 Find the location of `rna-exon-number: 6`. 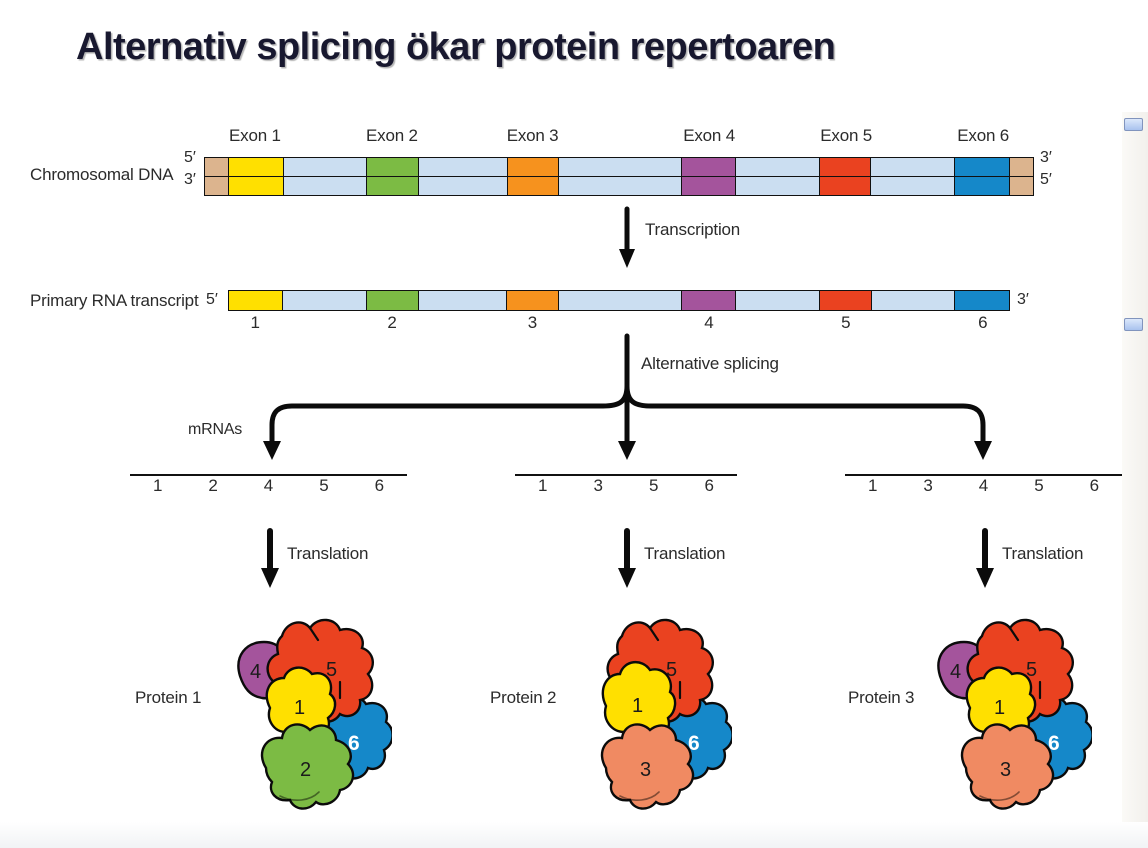

rna-exon-number: 6 is located at coordinates (983, 322).